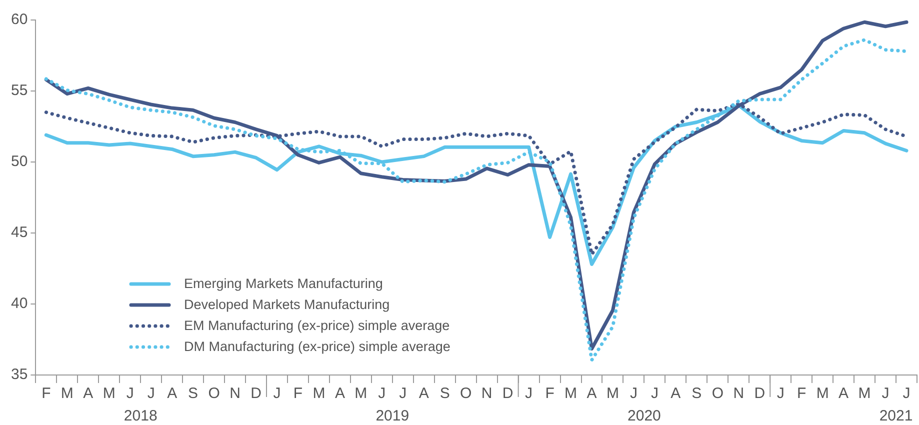  Describe the element at coordinates (317, 326) in the screenshot. I see `legend-label: EM Manufacturing (ex-price) simple average` at that location.